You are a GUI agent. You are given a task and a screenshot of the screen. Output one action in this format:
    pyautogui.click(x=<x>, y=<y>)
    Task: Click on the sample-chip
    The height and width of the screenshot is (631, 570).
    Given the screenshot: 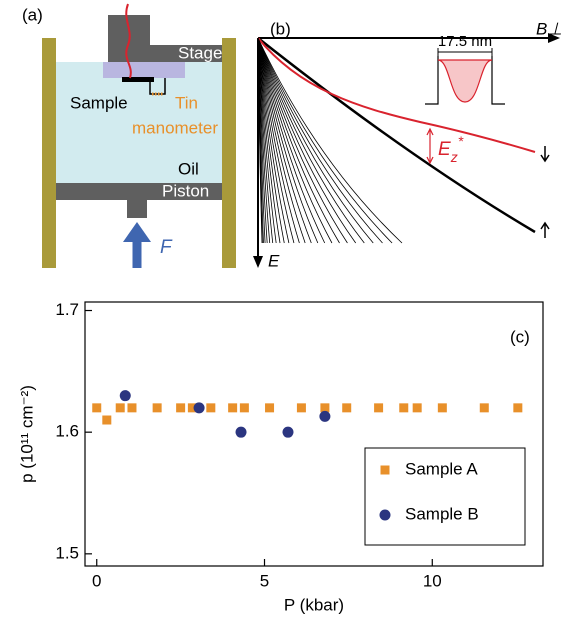 What is the action you would take?
    pyautogui.click(x=138, y=79)
    